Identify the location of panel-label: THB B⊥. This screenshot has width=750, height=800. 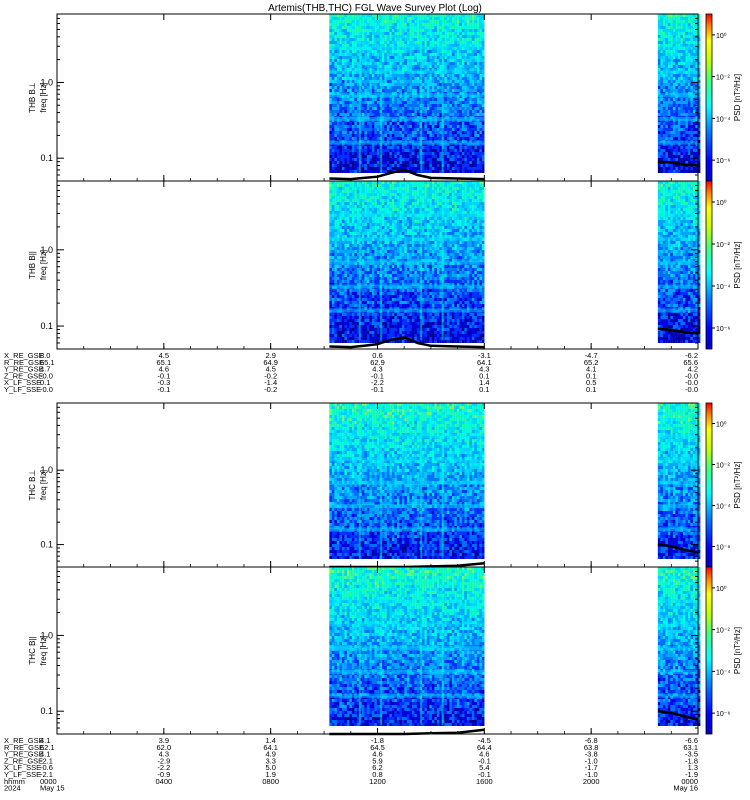
(32, 97).